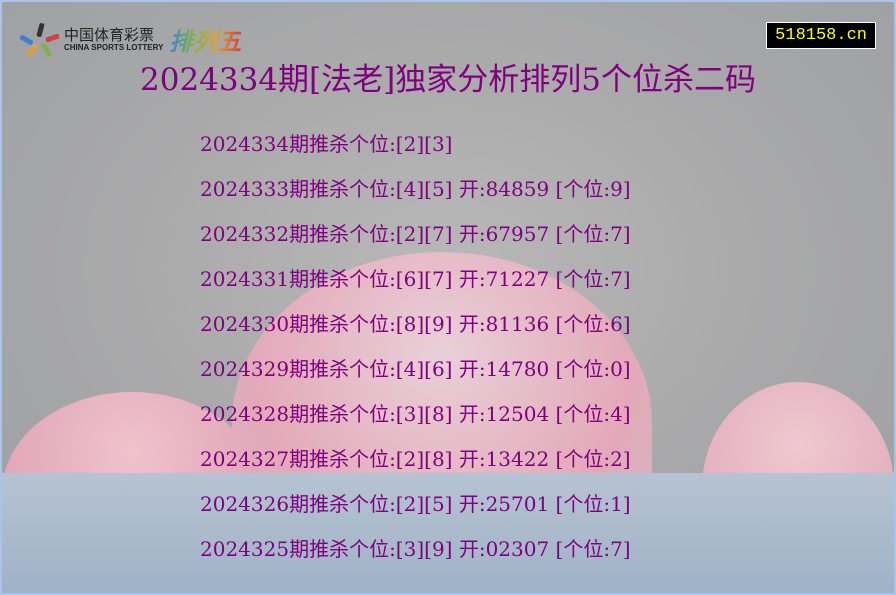 This screenshot has height=595, width=896. Describe the element at coordinates (415, 369) in the screenshot. I see `list-item: 2024329期推杀个位:[4][6] 开:14780 [个位:0]` at that location.